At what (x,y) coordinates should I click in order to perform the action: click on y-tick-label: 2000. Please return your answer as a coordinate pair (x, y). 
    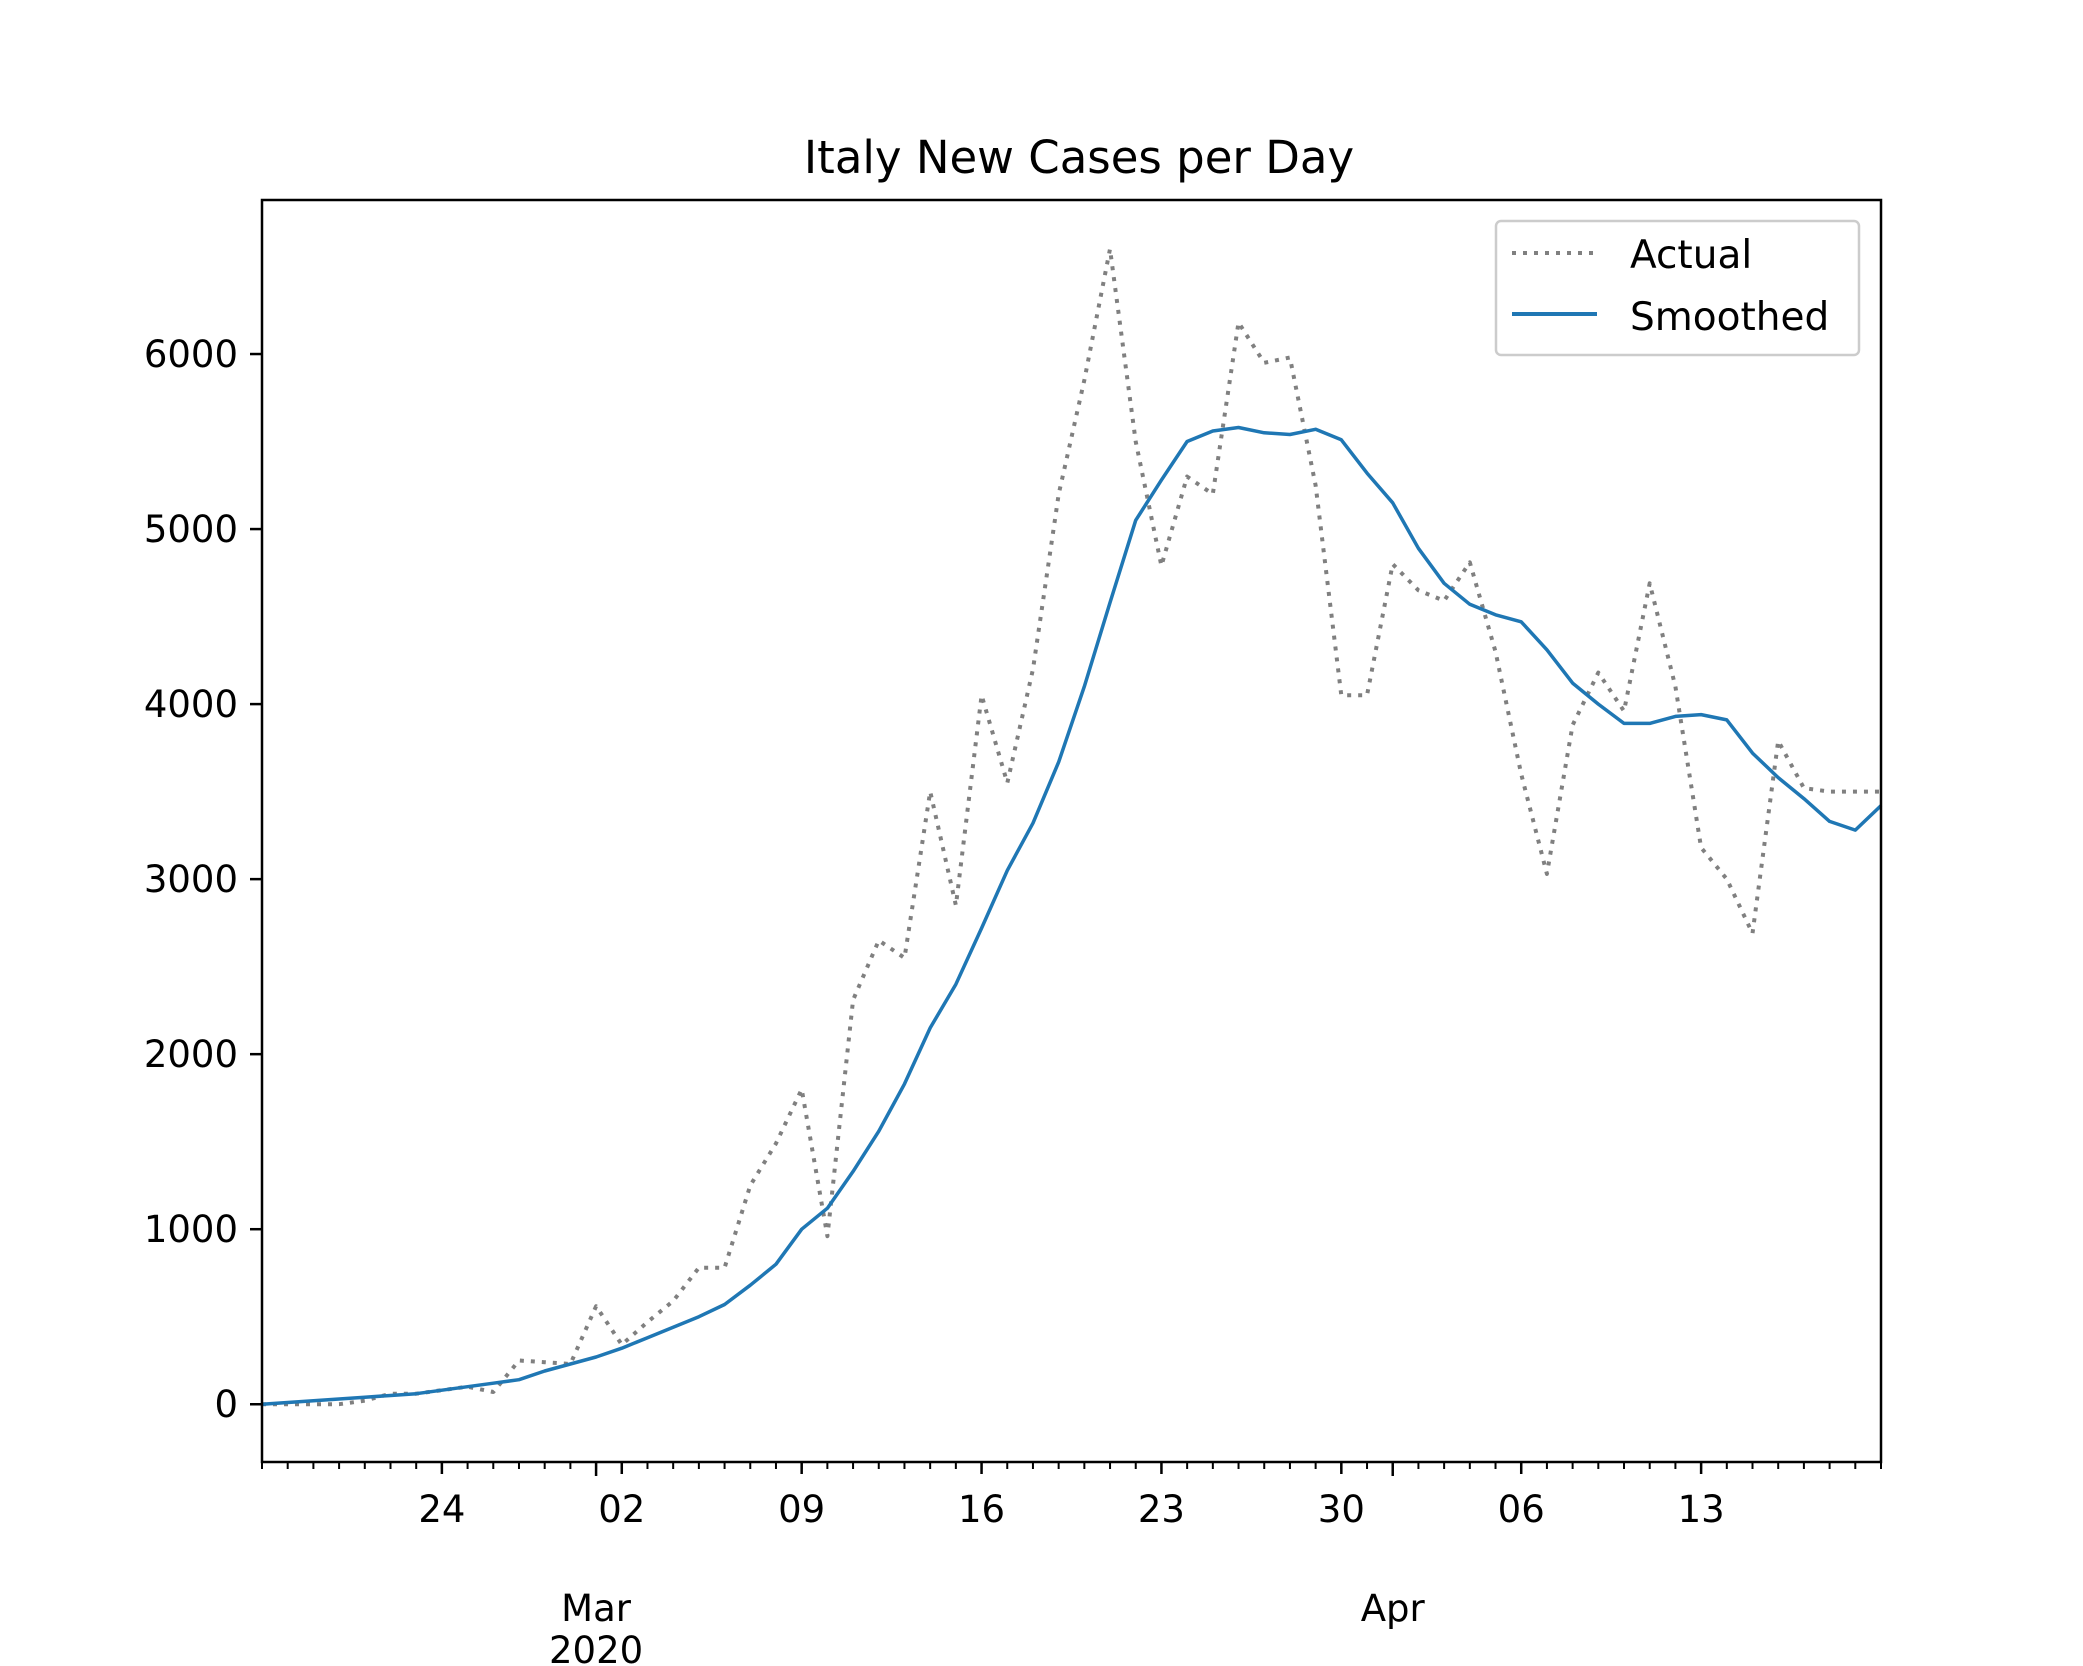
    Looking at the image, I should click on (191, 1054).